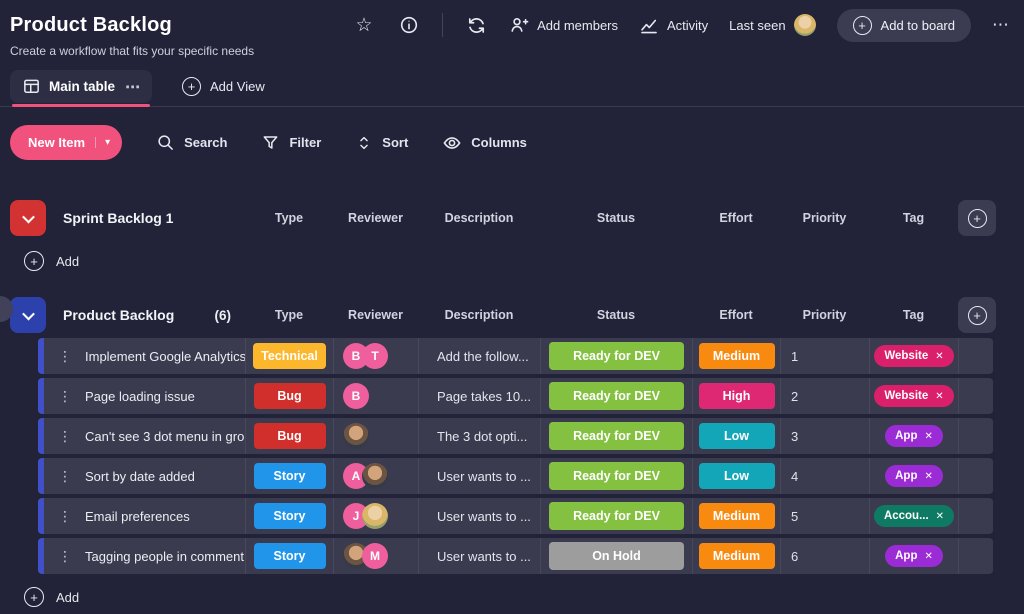 This screenshot has height=614, width=1024. Describe the element at coordinates (133, 87) in the screenshot. I see `tab-options-icon: ⋯` at that location.